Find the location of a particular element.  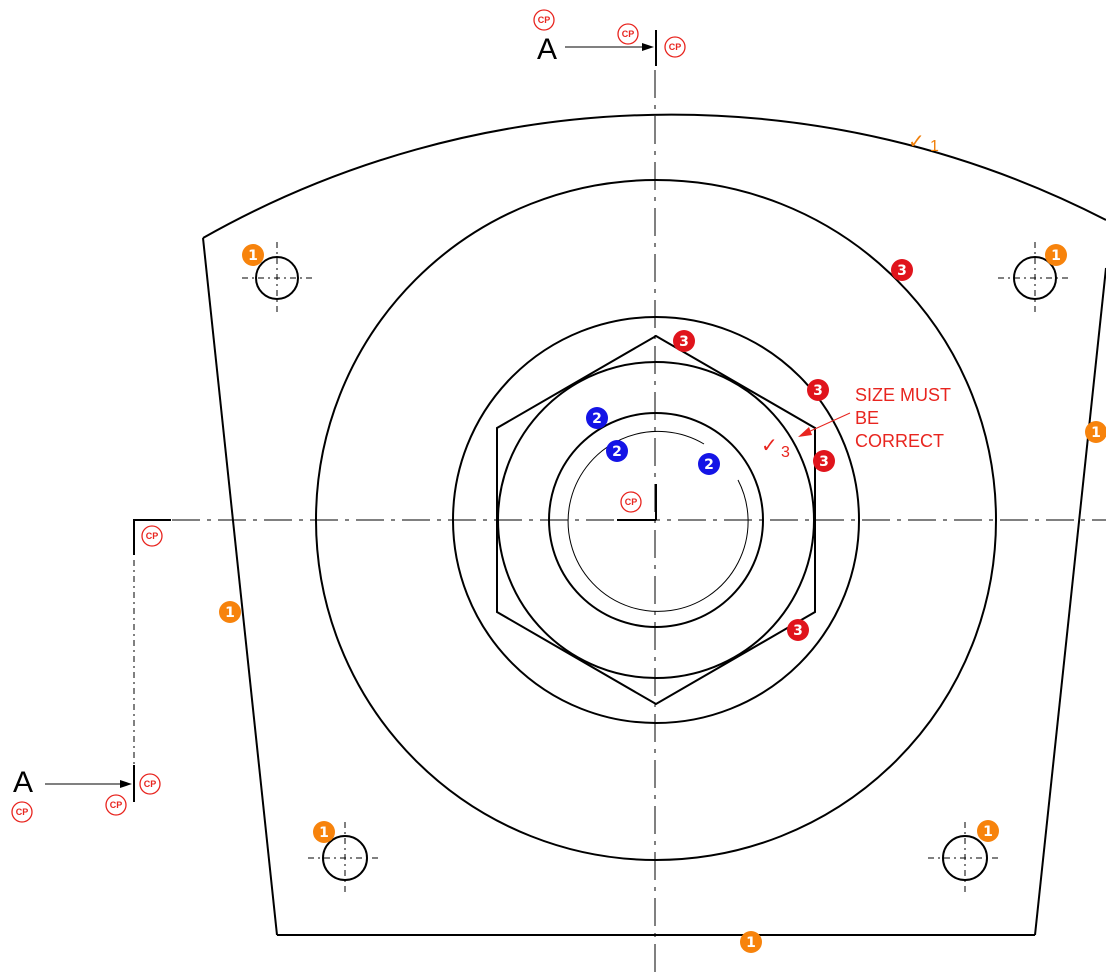

check-mark-size: ✓ 3 is located at coordinates (775, 447).